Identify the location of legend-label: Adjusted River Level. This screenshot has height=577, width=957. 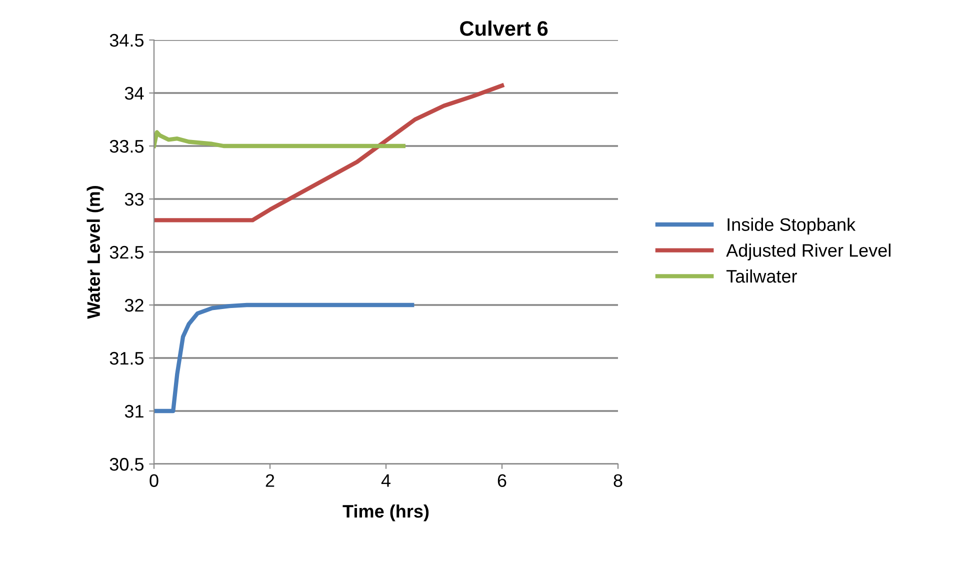
(808, 252).